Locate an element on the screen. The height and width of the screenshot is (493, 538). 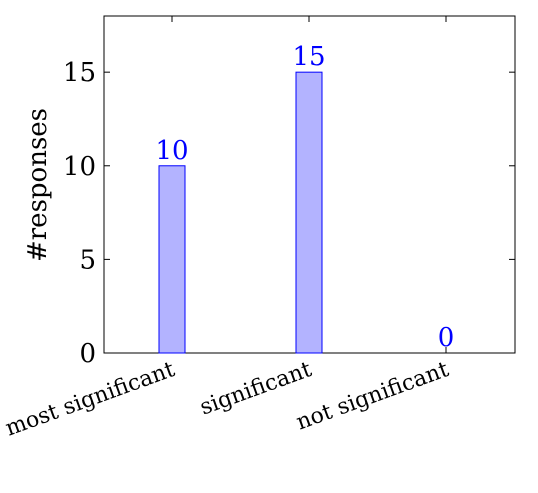
bar-data-label: 15 is located at coordinates (308, 57).